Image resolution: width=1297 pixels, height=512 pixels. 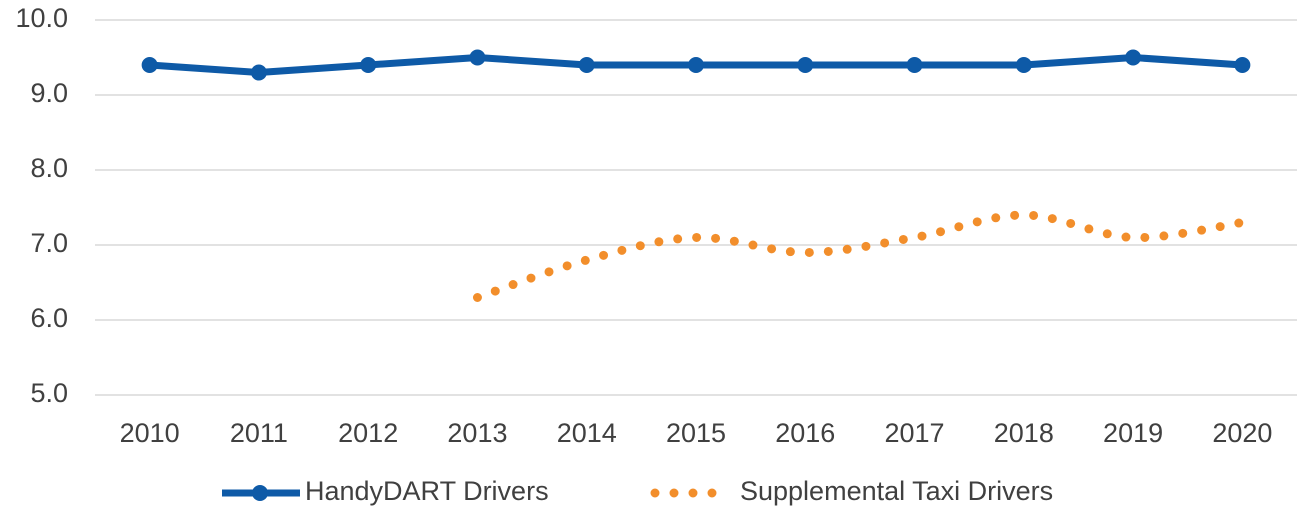 I want to click on y-tick-label: 5.0, so click(x=49, y=393).